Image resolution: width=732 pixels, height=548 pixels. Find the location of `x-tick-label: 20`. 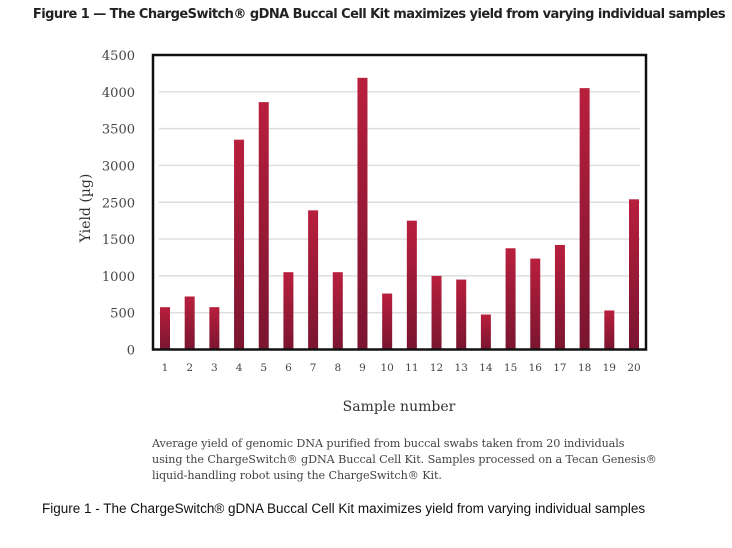

x-tick-label: 20 is located at coordinates (633, 368).